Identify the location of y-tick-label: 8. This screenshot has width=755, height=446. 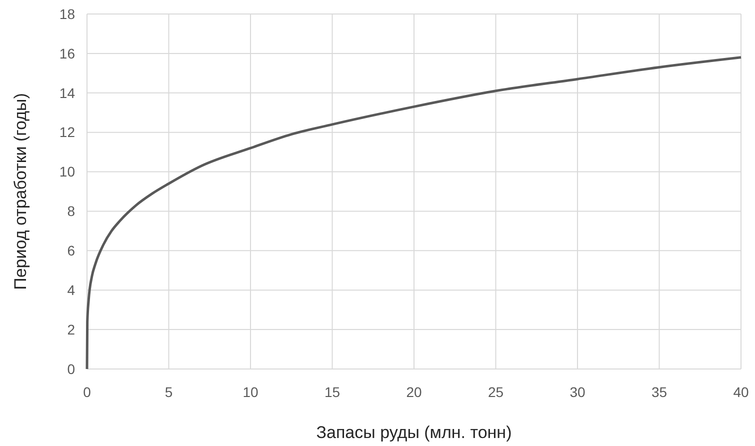
(71, 211).